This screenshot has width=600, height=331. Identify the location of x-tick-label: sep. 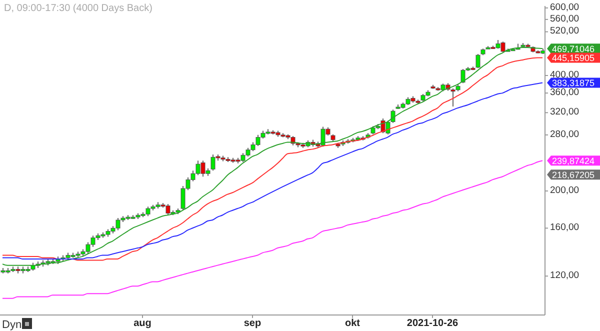
(253, 324).